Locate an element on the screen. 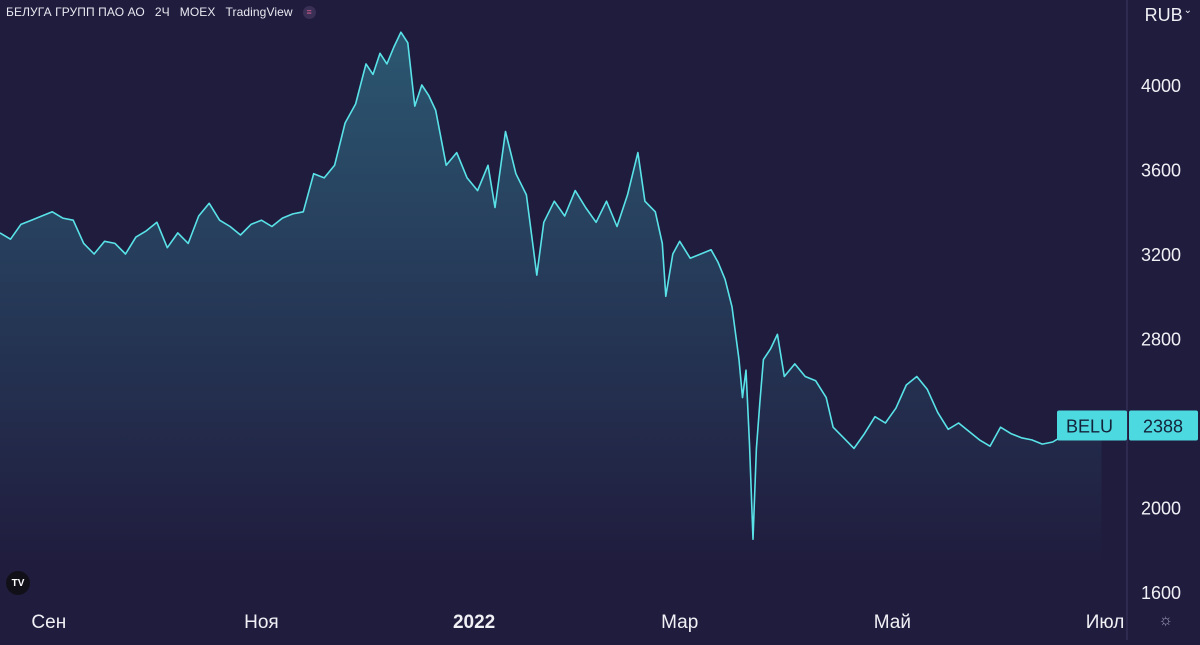 The height and width of the screenshot is (645, 1200). last-price-label: 2388 is located at coordinates (1163, 427).